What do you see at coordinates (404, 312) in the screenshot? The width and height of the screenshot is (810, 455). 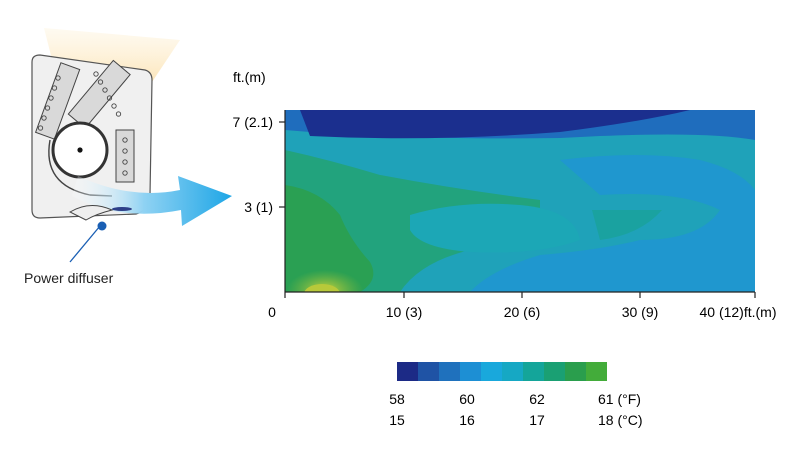 I see `x-tick-label: 10 (3)` at bounding box center [404, 312].